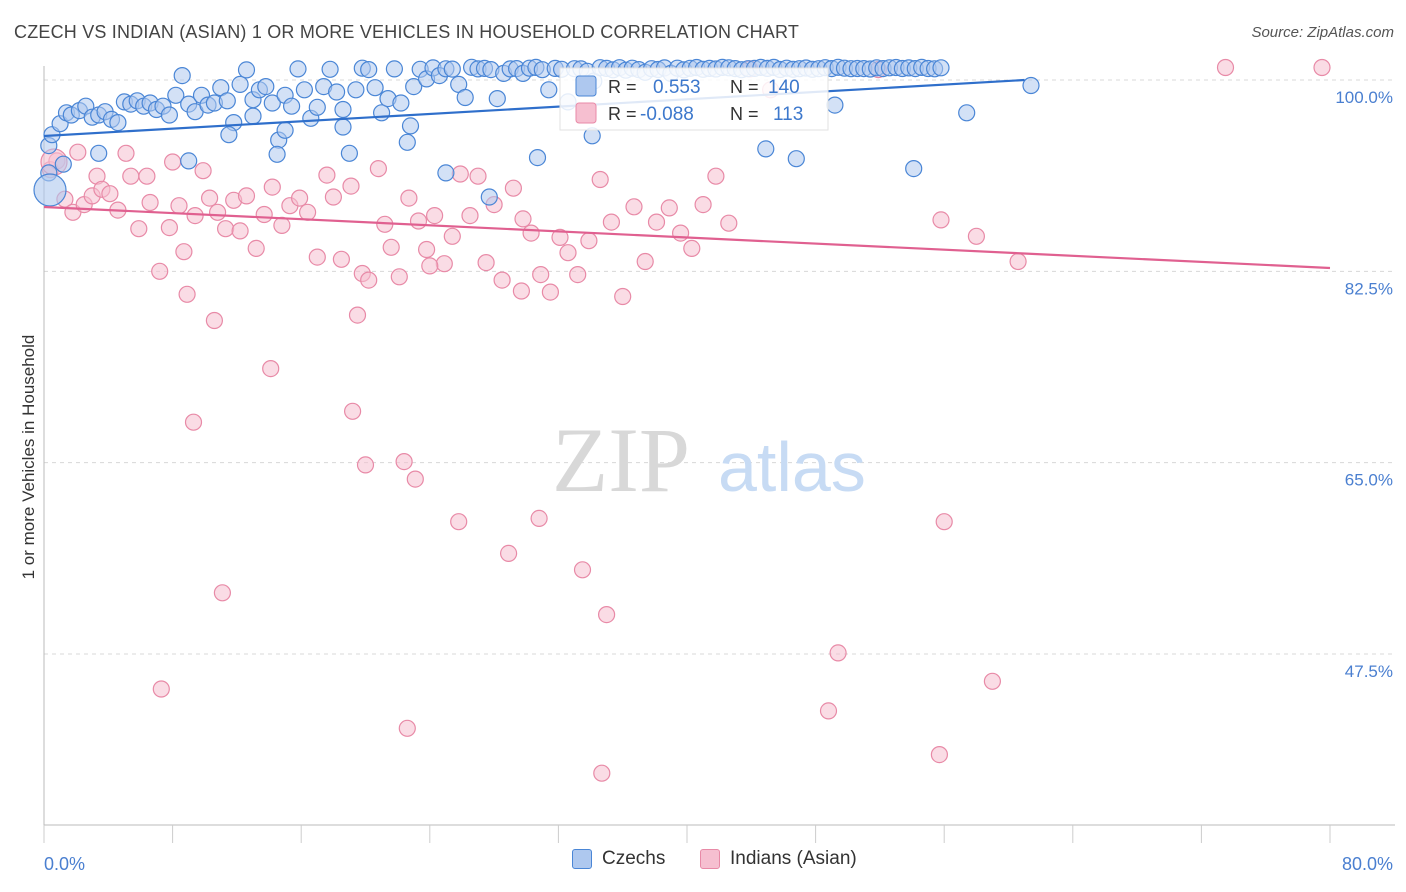 The height and width of the screenshot is (892, 1406). What do you see at coordinates (586, 113) in the screenshot?
I see `stats-swatch-indian` at bounding box center [586, 113].